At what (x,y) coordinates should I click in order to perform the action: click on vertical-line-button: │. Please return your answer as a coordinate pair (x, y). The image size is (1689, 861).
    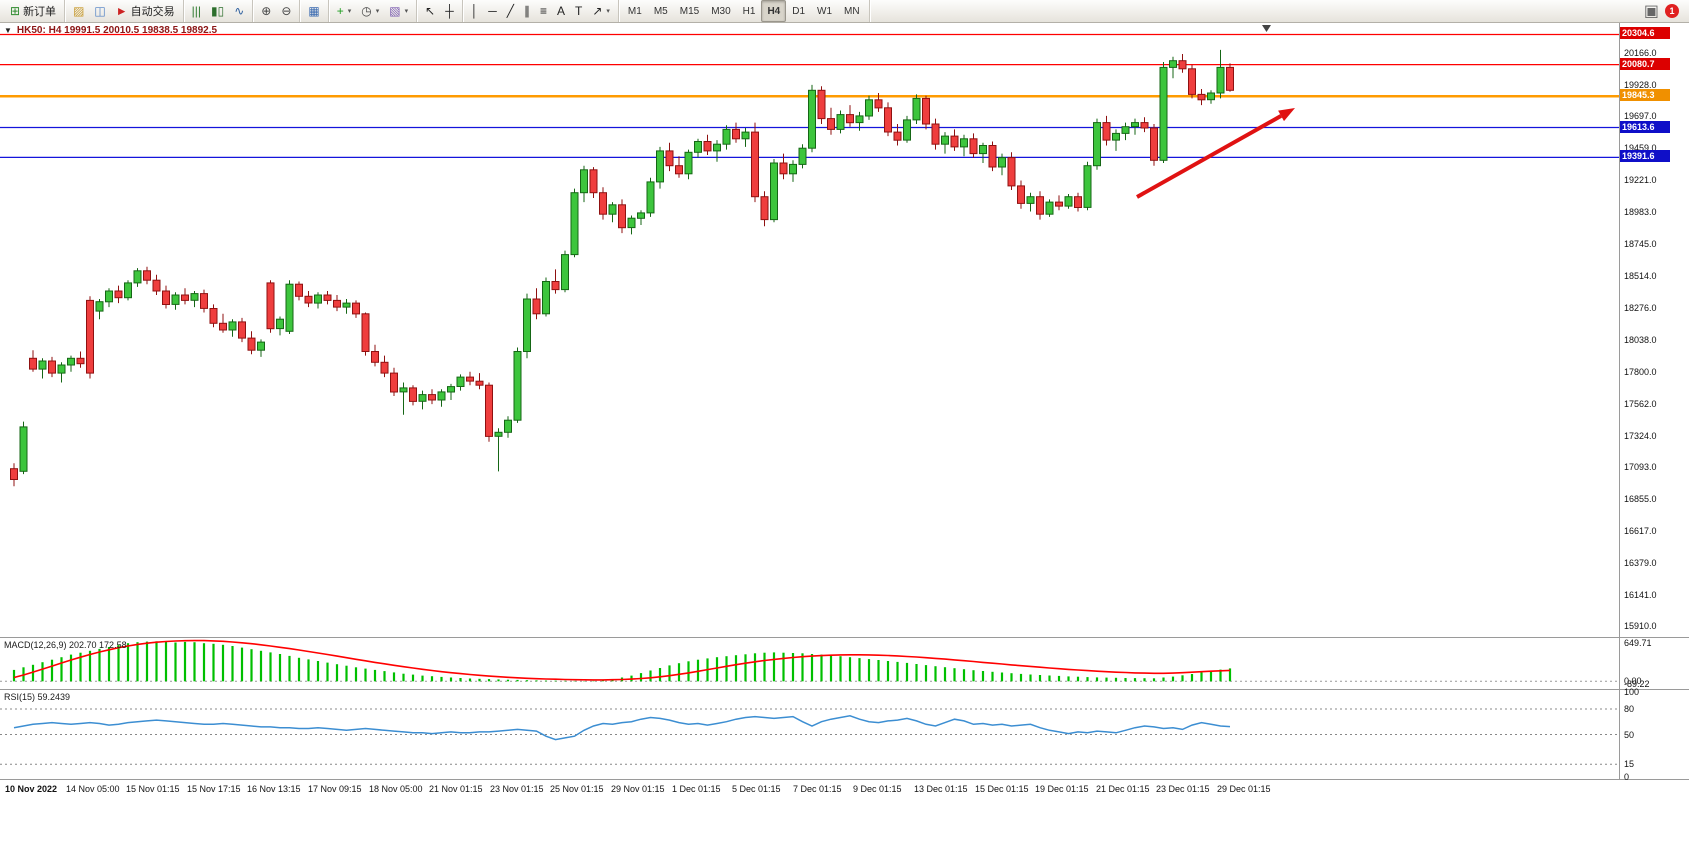
    Looking at the image, I should click on (475, 11).